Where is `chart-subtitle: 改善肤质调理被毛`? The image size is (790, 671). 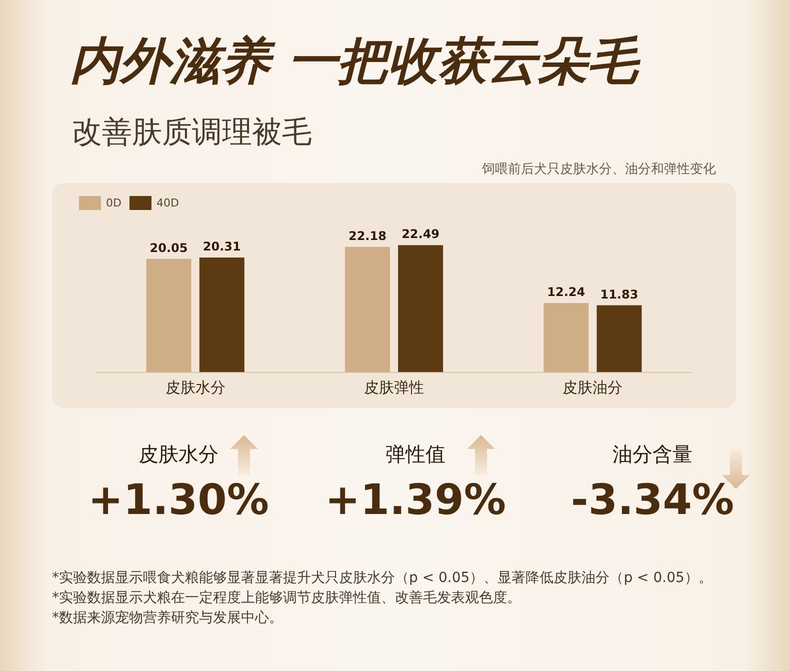
chart-subtitle: 改善肤质调理被毛 is located at coordinates (192, 133).